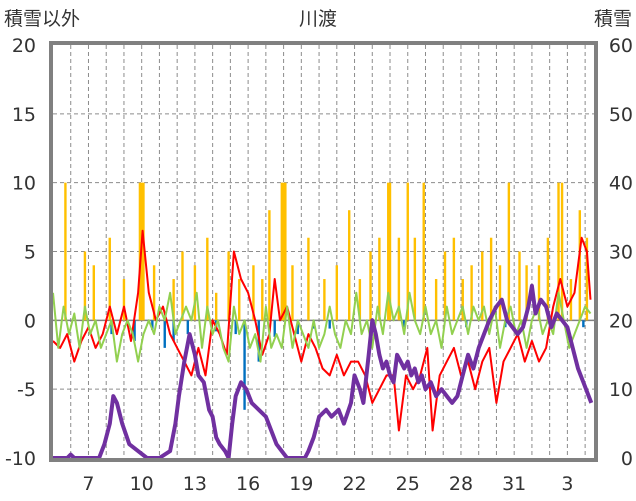 This screenshot has height=501, width=636. I want to click on series-line, so click(322, 327).